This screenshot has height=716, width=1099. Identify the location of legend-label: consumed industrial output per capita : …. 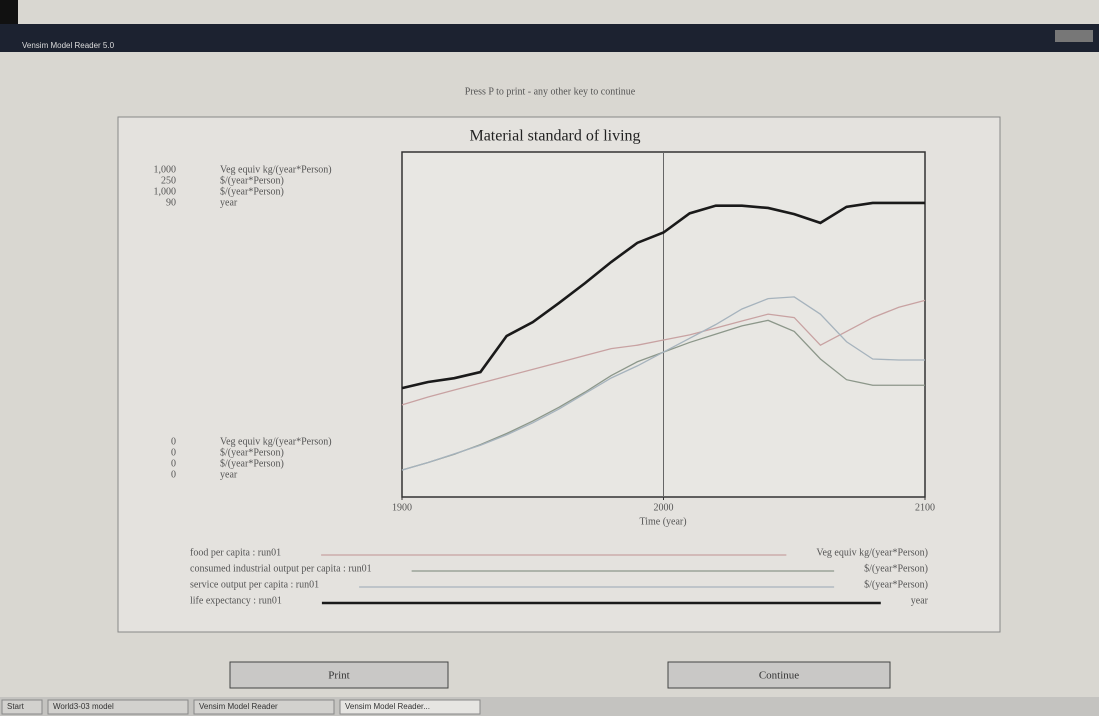
(281, 568).